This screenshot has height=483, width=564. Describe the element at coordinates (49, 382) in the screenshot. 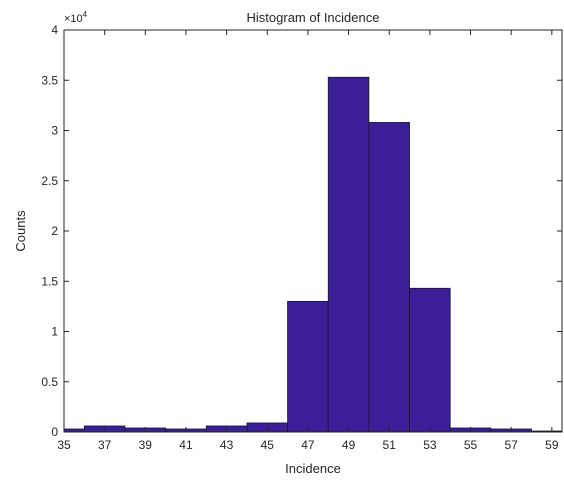

I see `y-tick-label-1: 0.5` at that location.